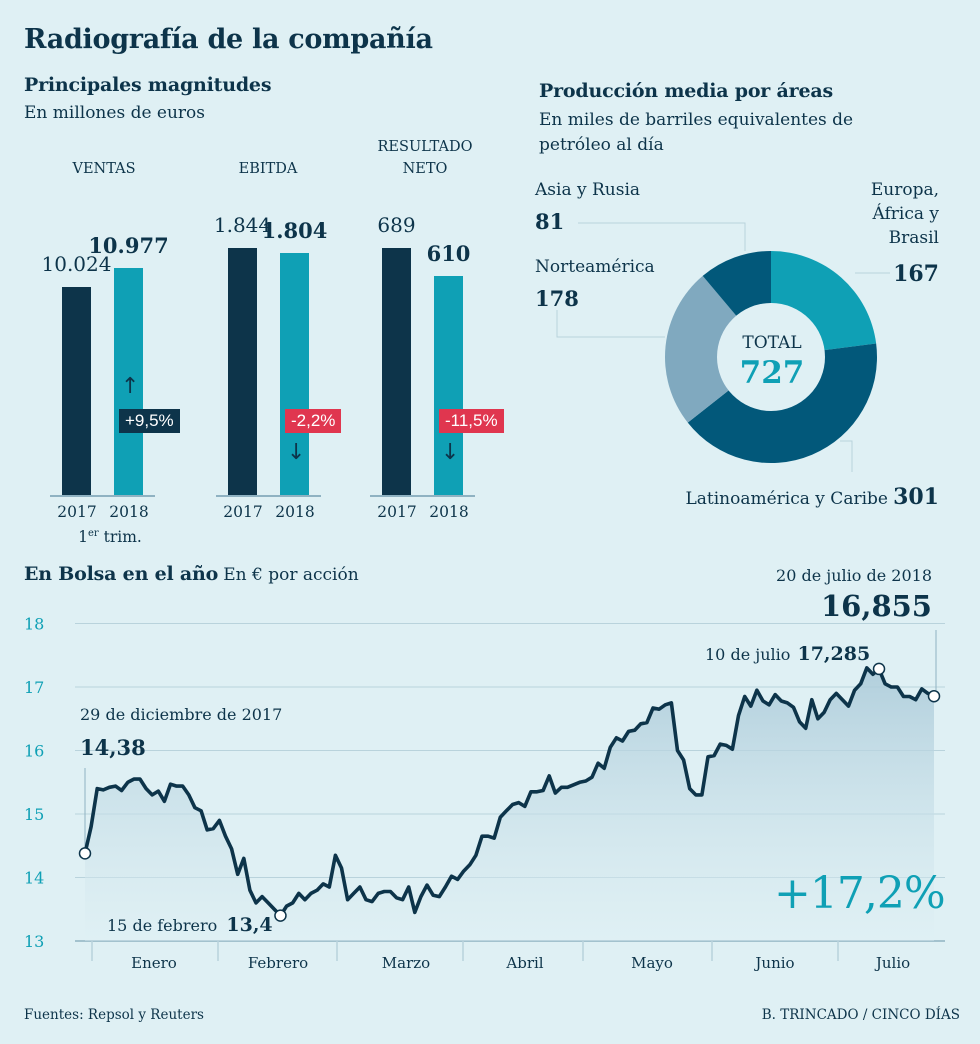  What do you see at coordinates (892, 963) in the screenshot?
I see `x-tick-label: Julio` at bounding box center [892, 963].